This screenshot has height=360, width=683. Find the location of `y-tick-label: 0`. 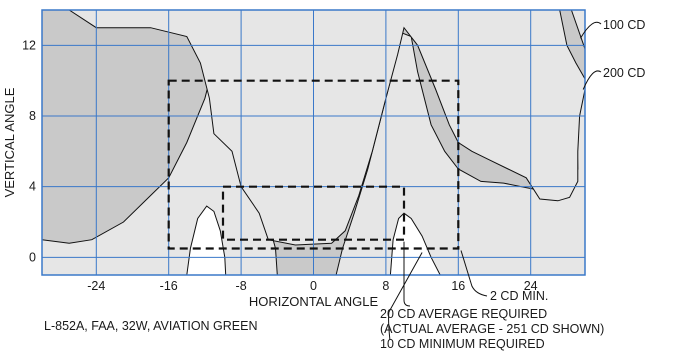

y-tick-label: 0 is located at coordinates (32, 257).